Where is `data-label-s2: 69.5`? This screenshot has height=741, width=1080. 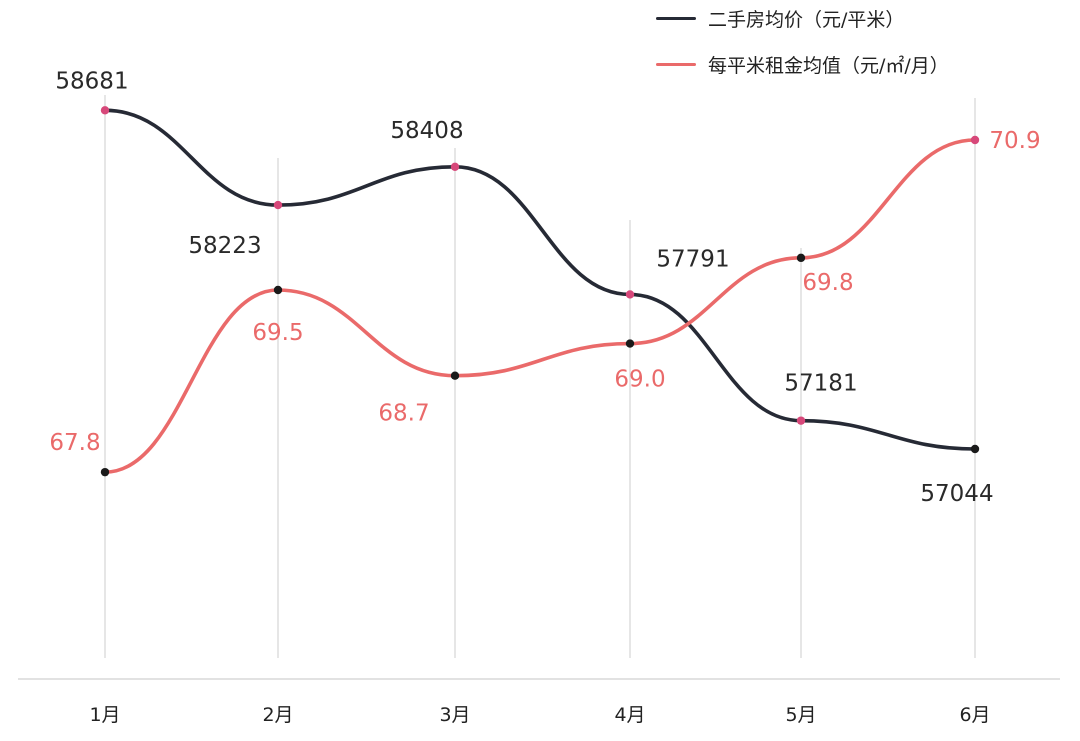
data-label-s2: 69.5 is located at coordinates (277, 333).